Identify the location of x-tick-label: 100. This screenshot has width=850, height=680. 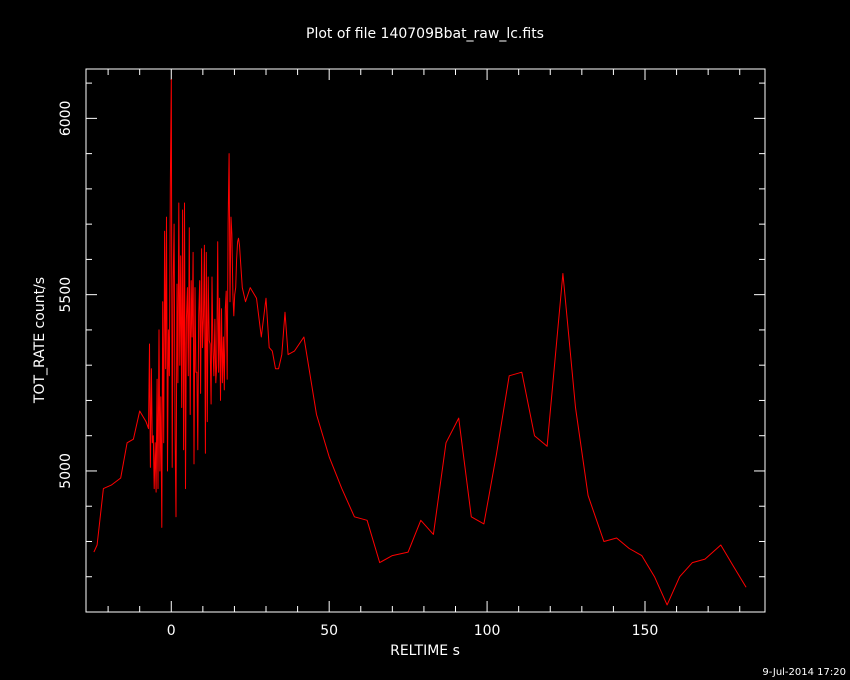
(487, 631).